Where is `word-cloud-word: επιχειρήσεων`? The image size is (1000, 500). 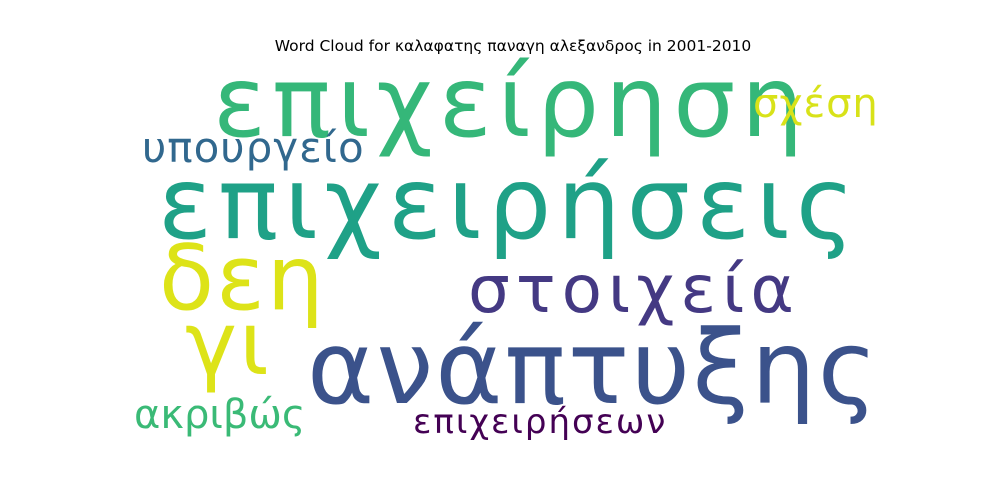 word-cloud-word: επιχειρήσεων is located at coordinates (540, 422).